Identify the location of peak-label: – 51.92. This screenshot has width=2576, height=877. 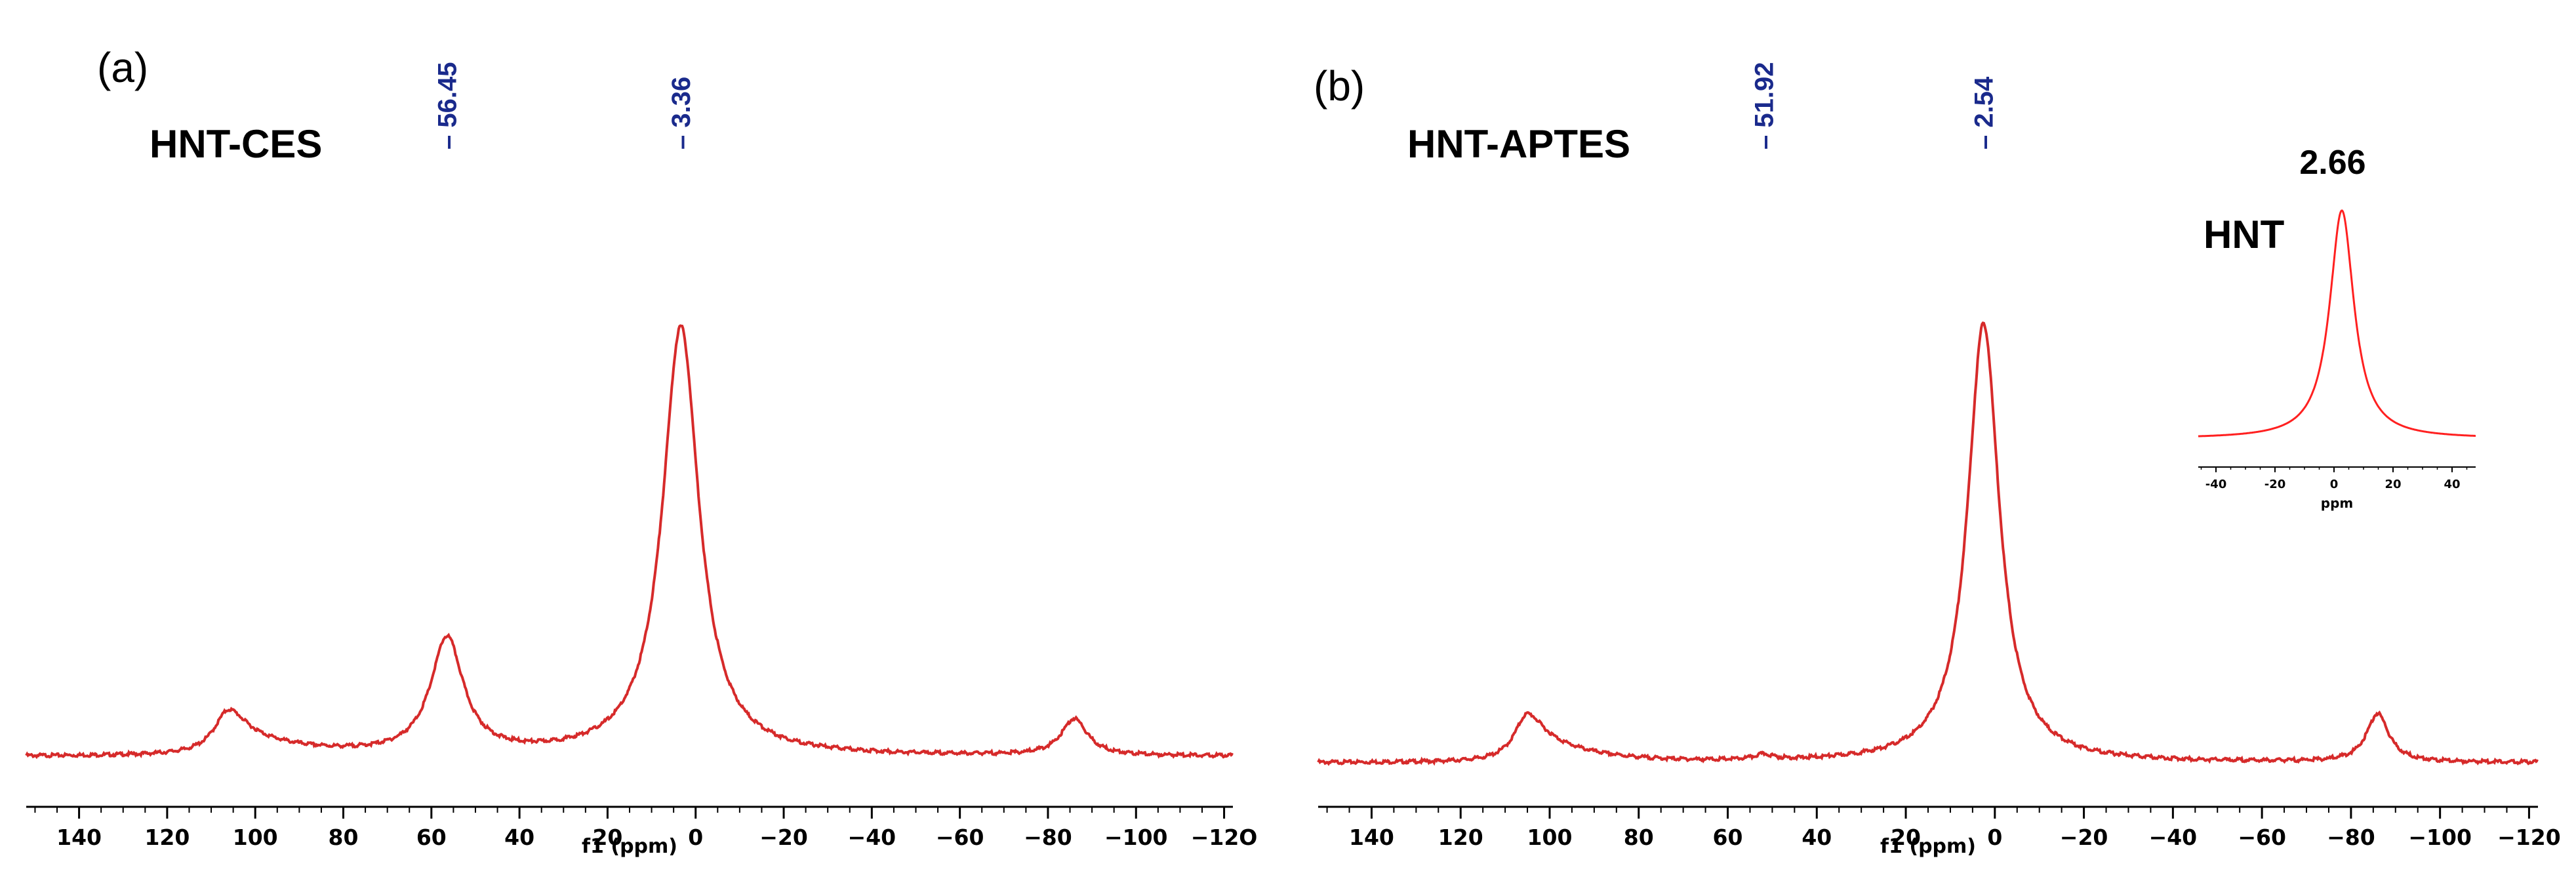
(1764, 106).